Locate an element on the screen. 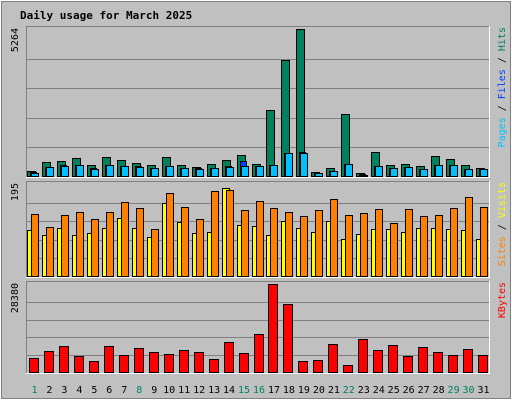 This screenshot has width=512, height=400. x-tick-label: 27 is located at coordinates (424, 390).